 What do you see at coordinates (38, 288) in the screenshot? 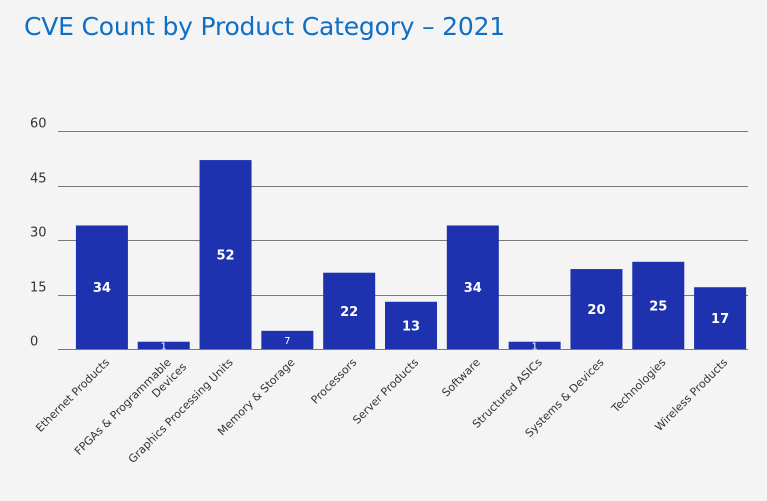
I see `y-tick-label: 15` at bounding box center [38, 288].